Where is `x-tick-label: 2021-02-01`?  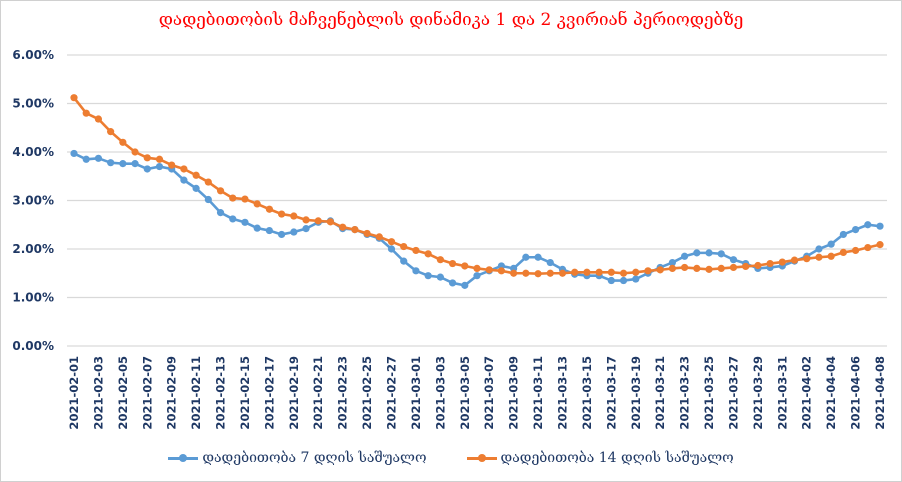
x-tick-label: 2021-02-01 is located at coordinates (74, 393).